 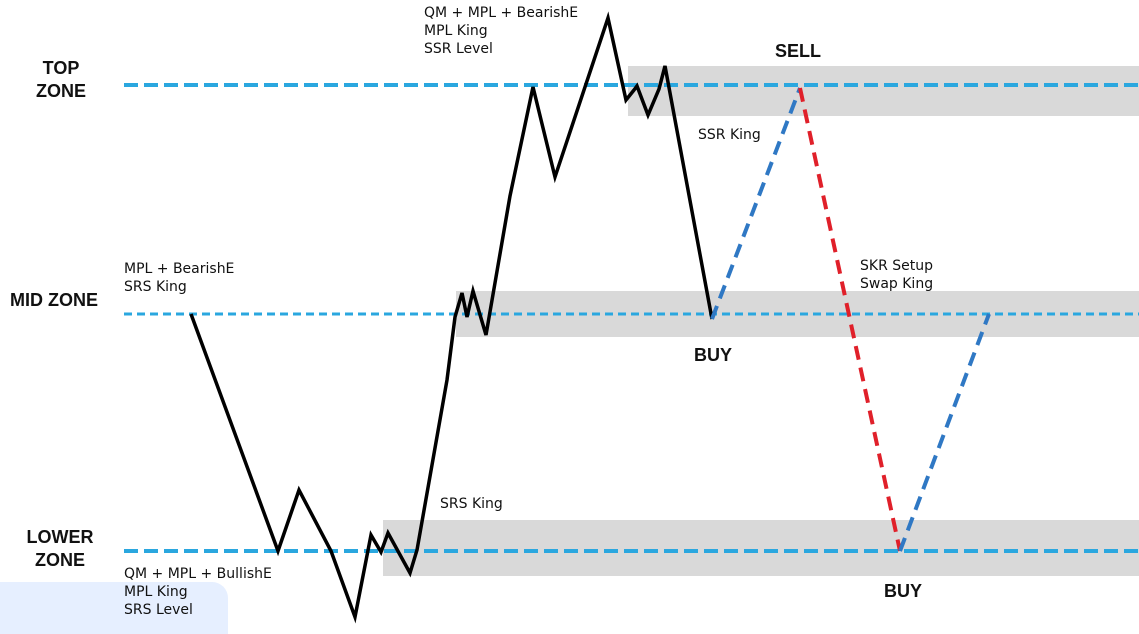 What do you see at coordinates (458, 49) in the screenshot?
I see `top-note-line3: SSR Level` at bounding box center [458, 49].